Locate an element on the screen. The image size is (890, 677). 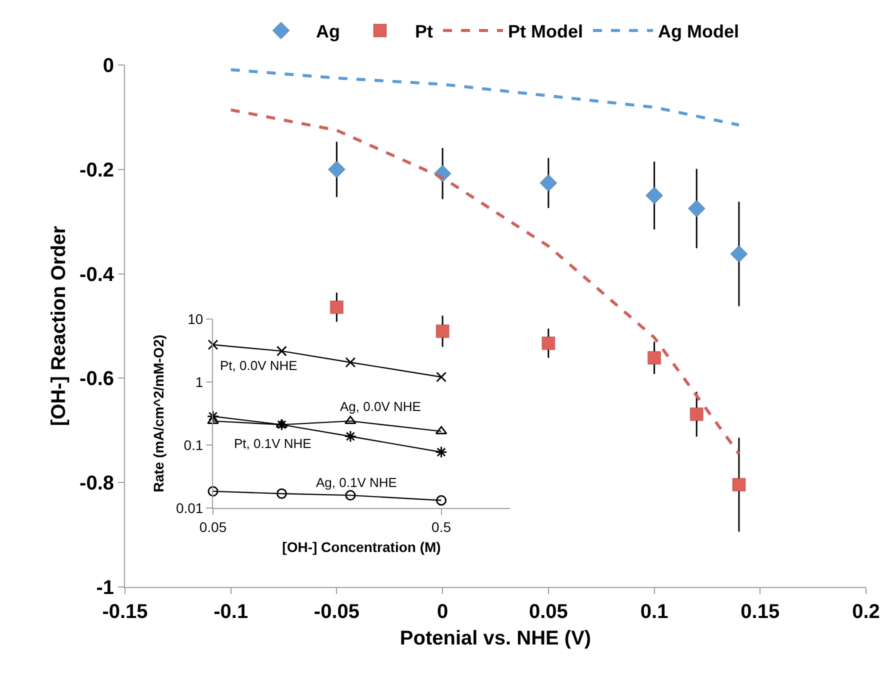
series-label: Pt, 0.1V NHE is located at coordinates (273, 443).